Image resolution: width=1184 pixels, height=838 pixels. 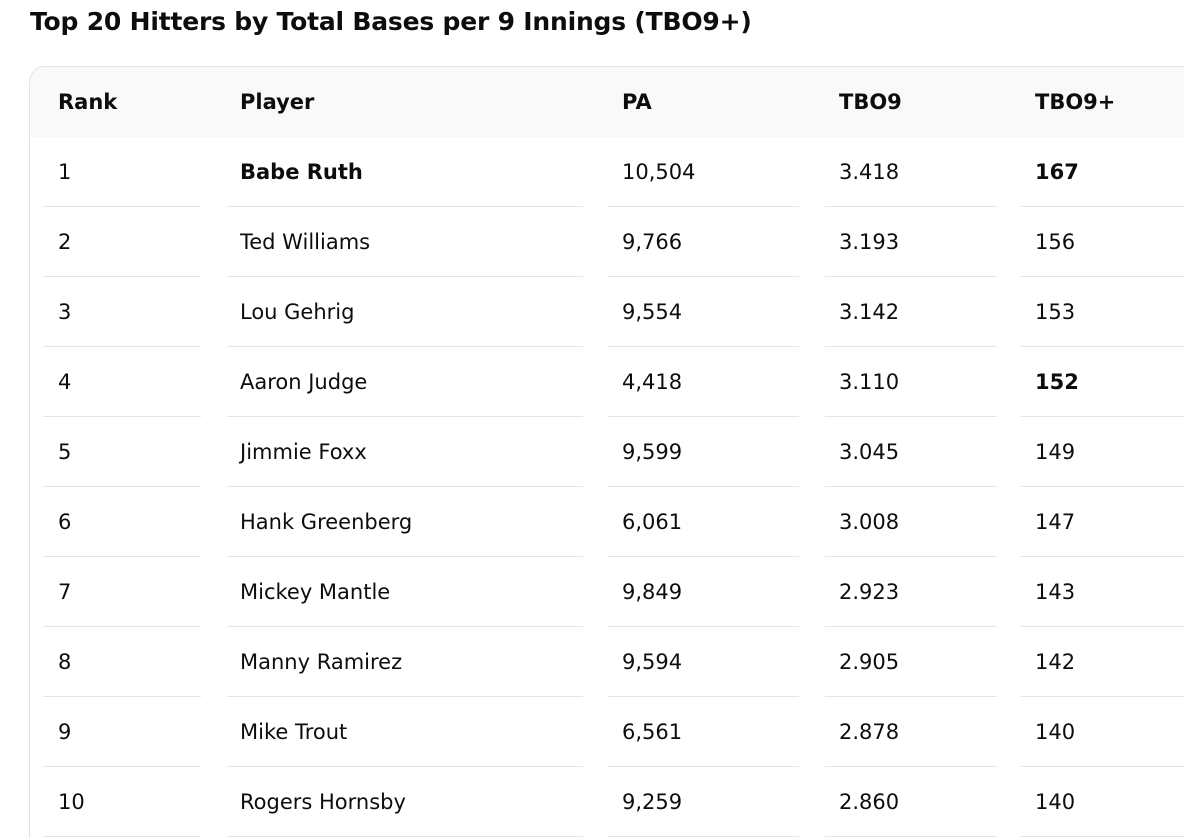 What do you see at coordinates (652, 312) in the screenshot?
I see `pa-cell: 9,554` at bounding box center [652, 312].